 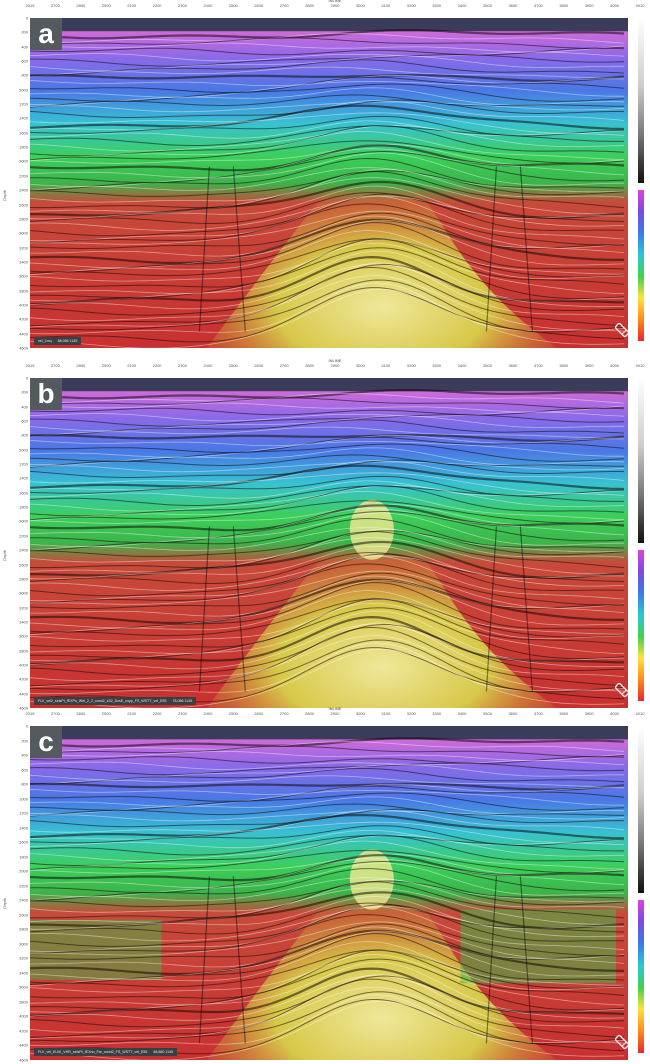 What do you see at coordinates (23, 521) in the screenshot?
I see `depth-tick-label: 2000` at bounding box center [23, 521].